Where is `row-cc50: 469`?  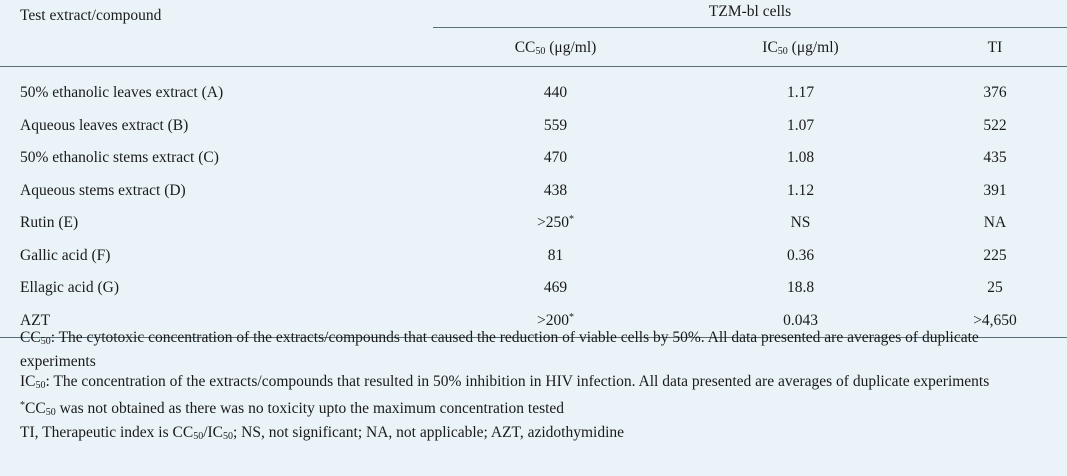 row-cc50: 469 is located at coordinates (555, 288).